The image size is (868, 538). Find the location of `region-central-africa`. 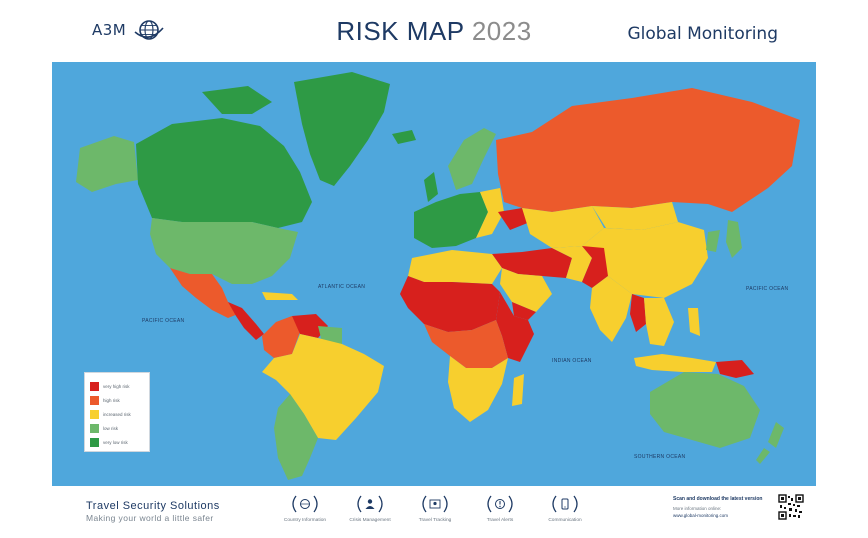

region-central-africa is located at coordinates (466, 344).